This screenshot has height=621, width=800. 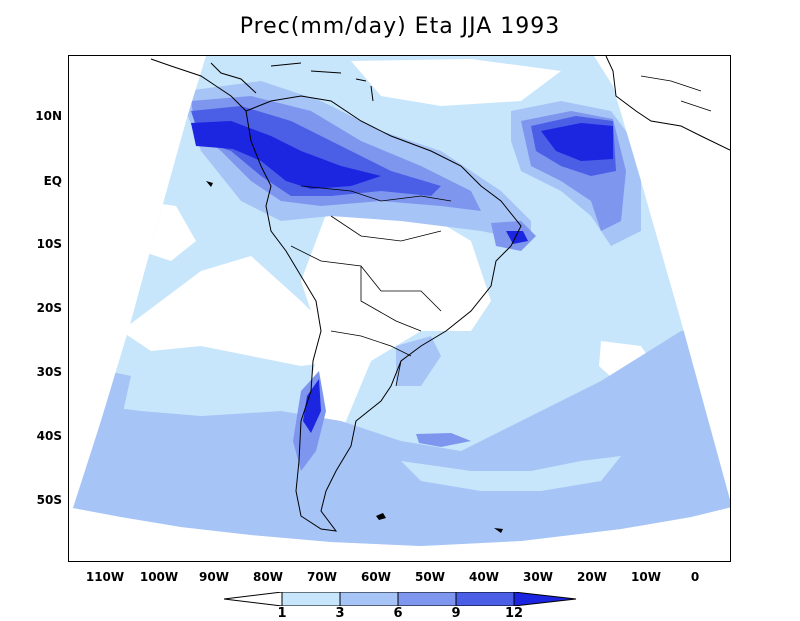 I want to click on colorbar-segment-lt1, so click(x=253, y=599).